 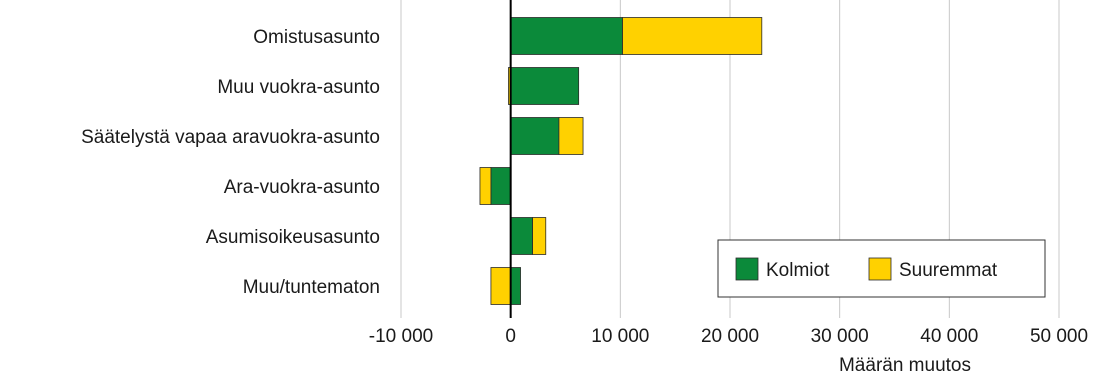 I want to click on x-tick-label: 10 000, so click(x=620, y=336).